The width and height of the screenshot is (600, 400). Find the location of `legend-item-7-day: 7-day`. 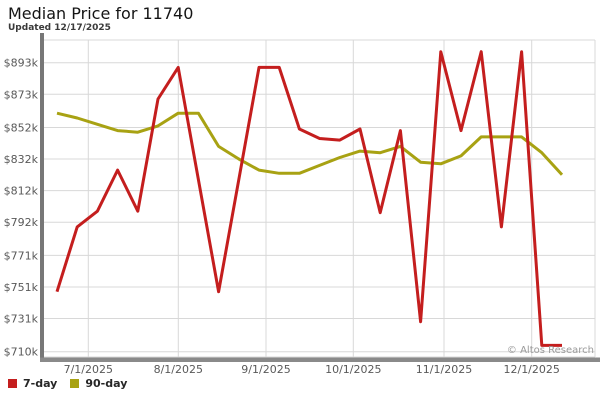

legend-item-7-day: 7-day is located at coordinates (32, 383).